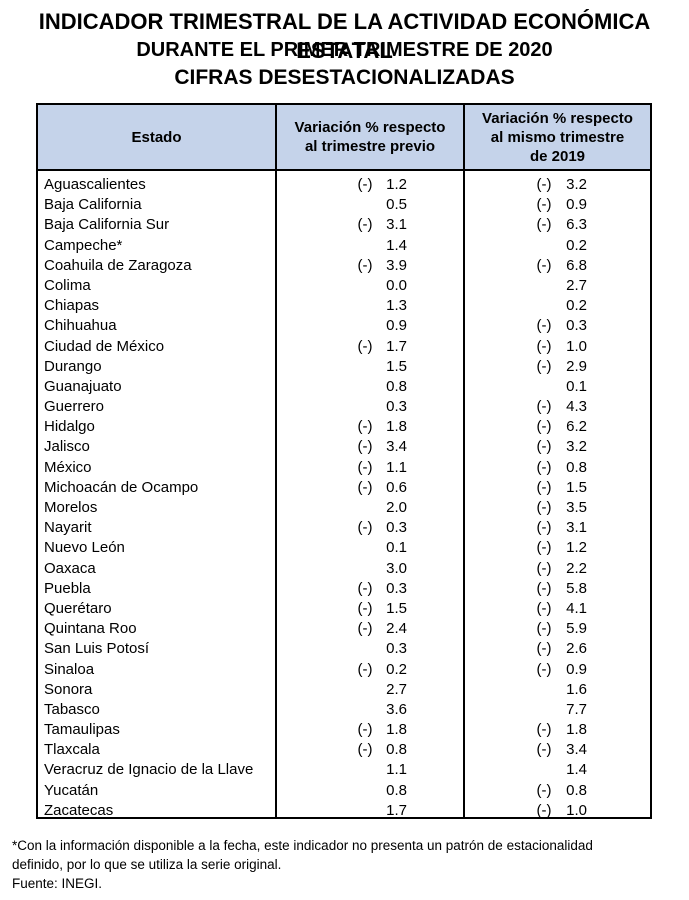  I want to click on anual-value-cell: 3.2, so click(576, 184).